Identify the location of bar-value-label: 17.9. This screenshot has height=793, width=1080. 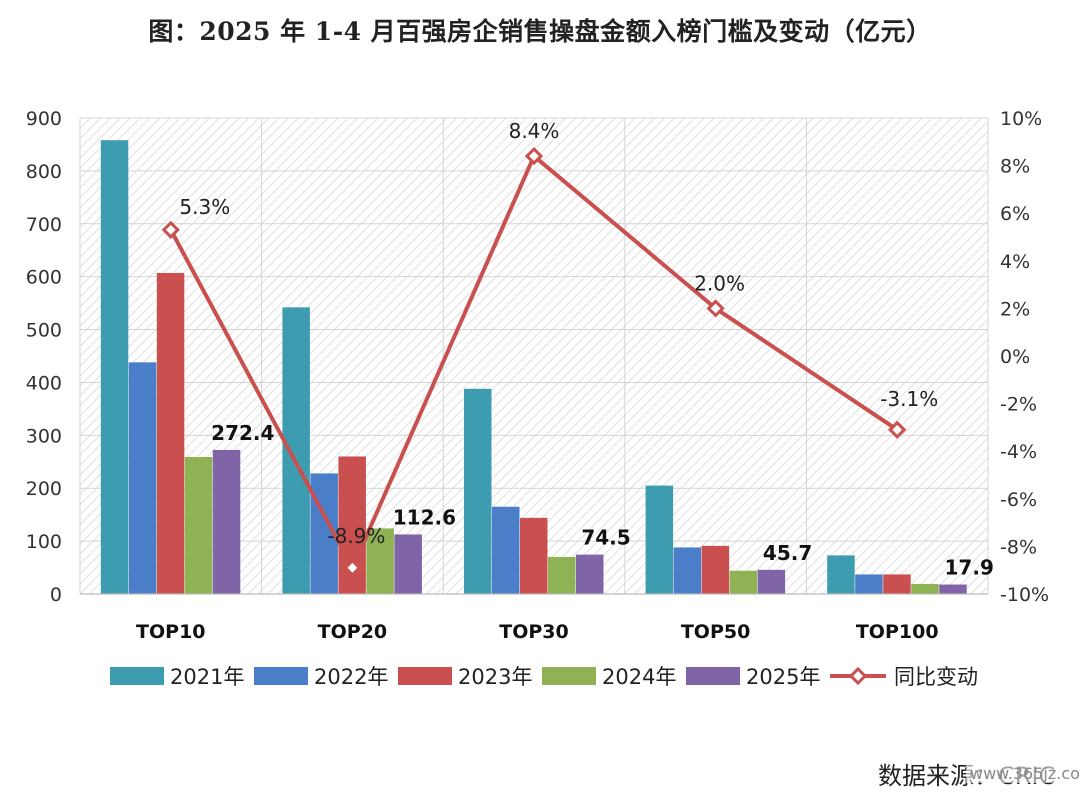
(969, 568).